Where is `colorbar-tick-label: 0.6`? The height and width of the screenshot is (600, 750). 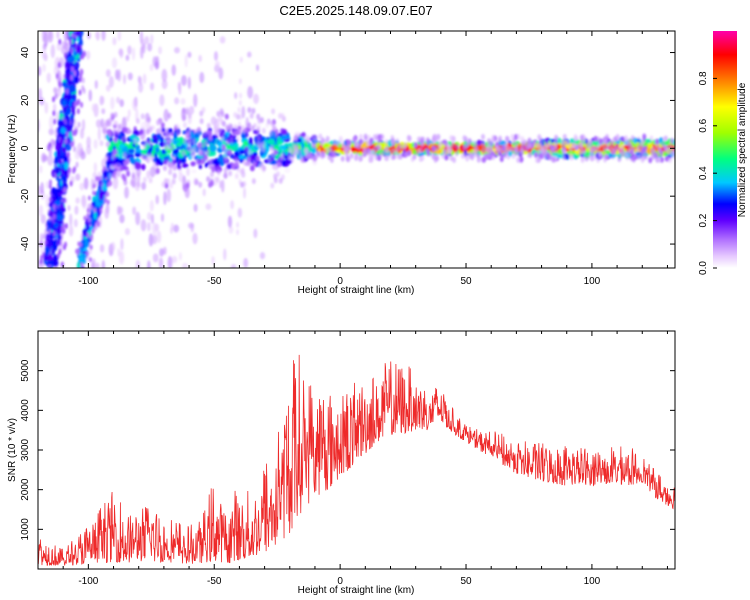
colorbar-tick-label: 0.6 is located at coordinates (703, 125).